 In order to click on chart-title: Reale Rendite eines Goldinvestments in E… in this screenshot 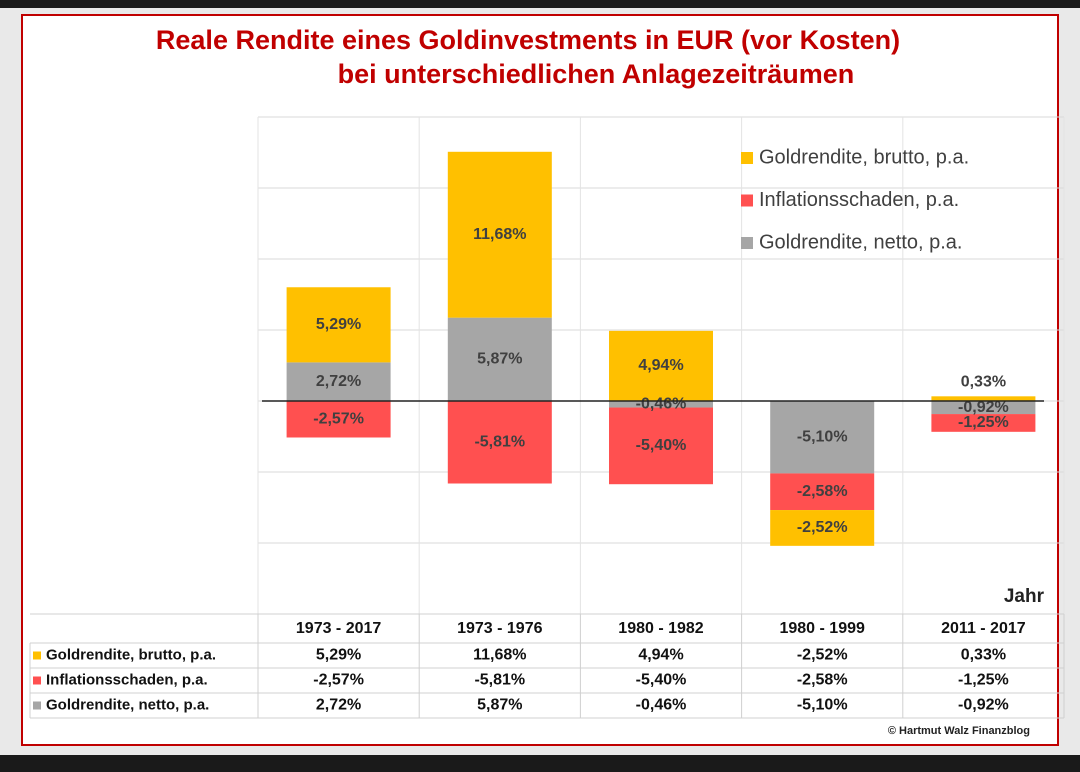, I will do `click(528, 40)`.